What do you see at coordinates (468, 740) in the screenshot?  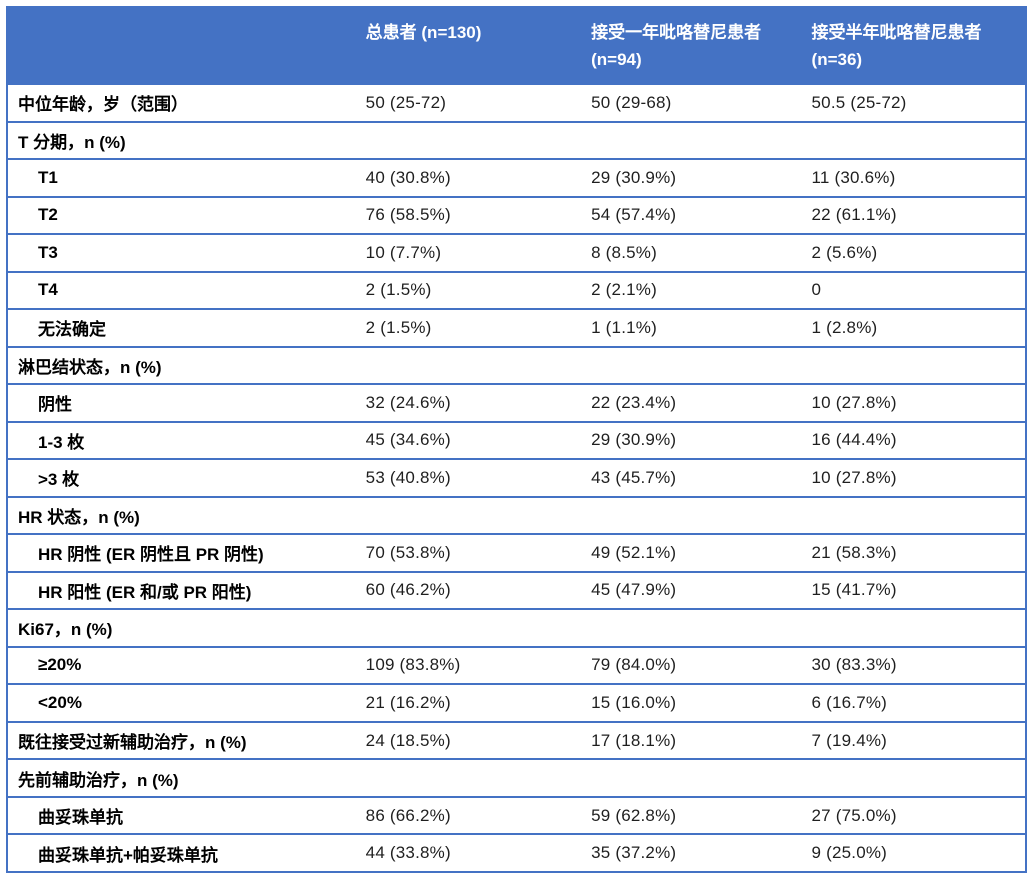 I see `value-cell: 24 (18.5%)` at bounding box center [468, 740].